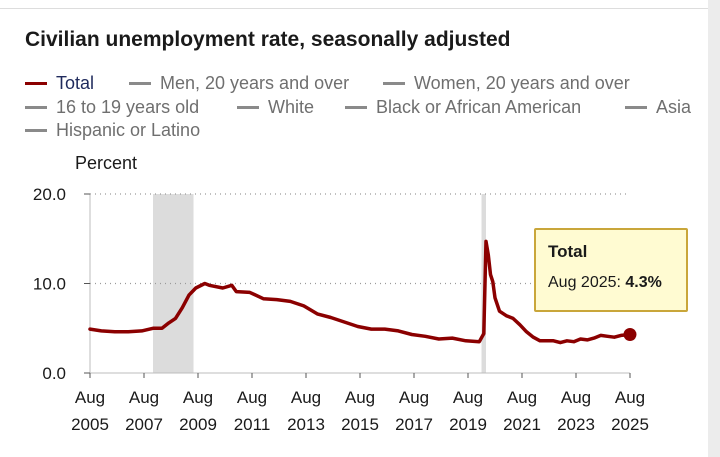 The height and width of the screenshot is (457, 720). What do you see at coordinates (630, 335) in the screenshot?
I see `last-point-marker` at bounding box center [630, 335].